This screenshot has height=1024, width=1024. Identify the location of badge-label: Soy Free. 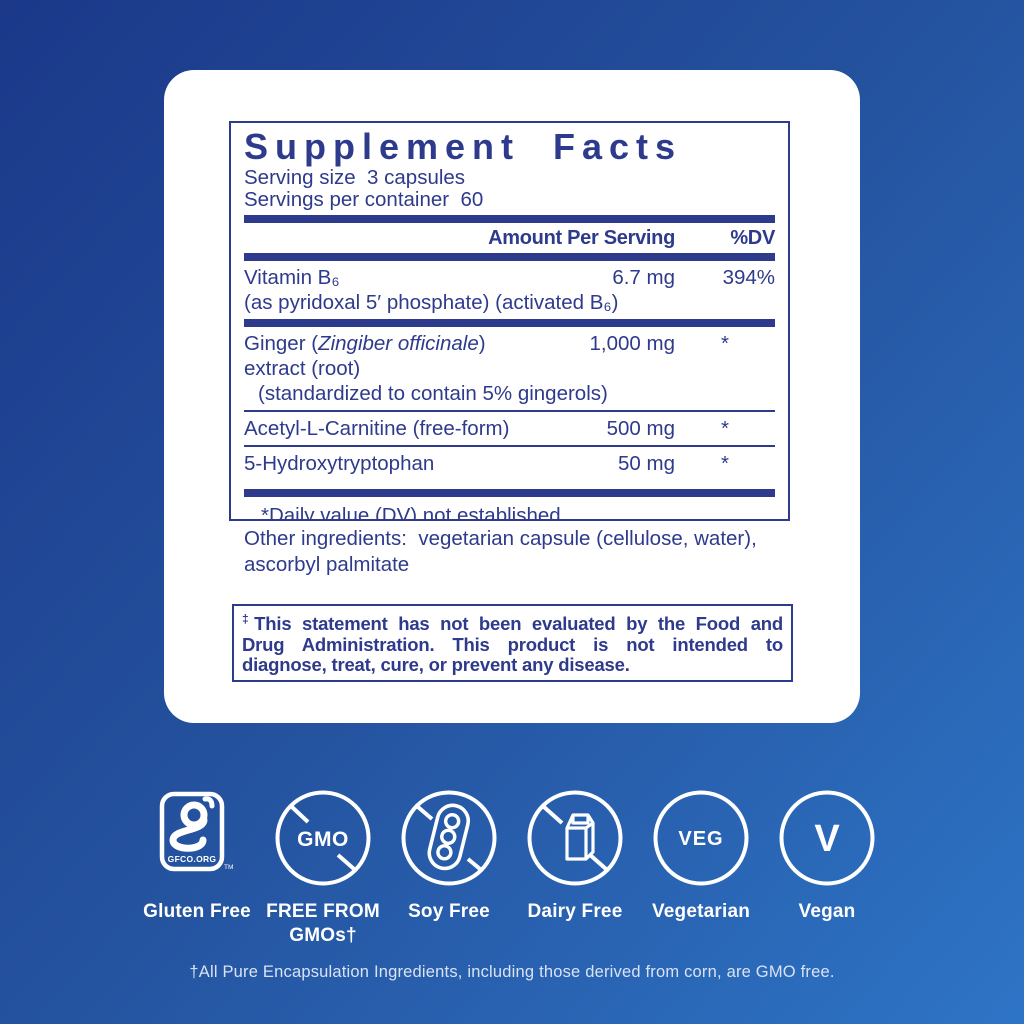
(449, 911).